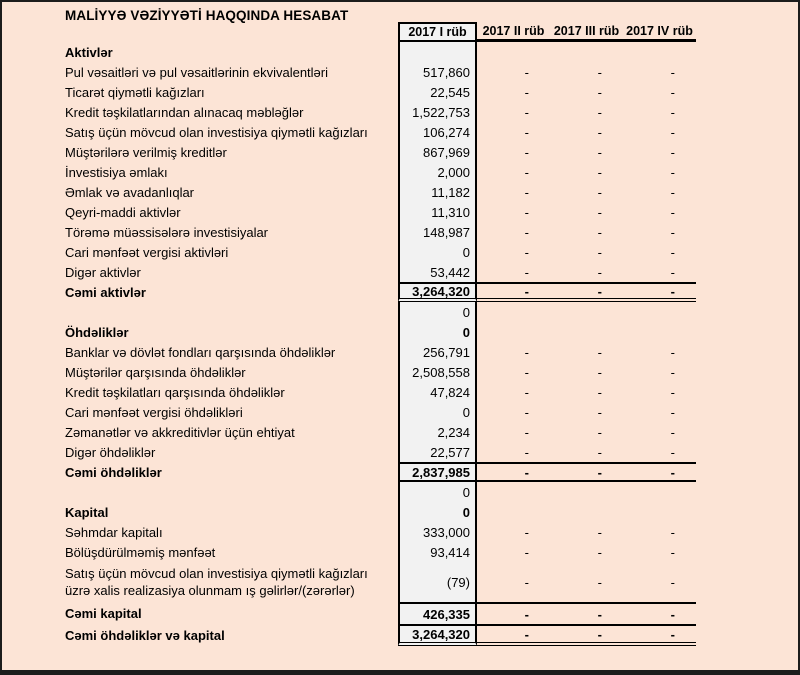 This screenshot has height=675, width=800. What do you see at coordinates (180, 432) in the screenshot?
I see `row-label-cell: Zəmanətlər və akkreditivlər üçün ehtiyat` at bounding box center [180, 432].